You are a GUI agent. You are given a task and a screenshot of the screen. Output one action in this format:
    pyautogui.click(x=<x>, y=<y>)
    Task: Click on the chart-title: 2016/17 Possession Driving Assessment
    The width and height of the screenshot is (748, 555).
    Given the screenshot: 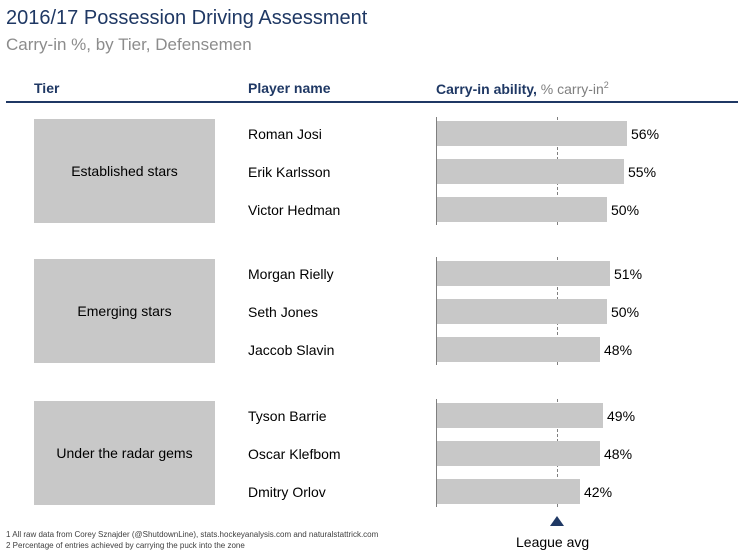 What is the action you would take?
    pyautogui.click(x=187, y=18)
    